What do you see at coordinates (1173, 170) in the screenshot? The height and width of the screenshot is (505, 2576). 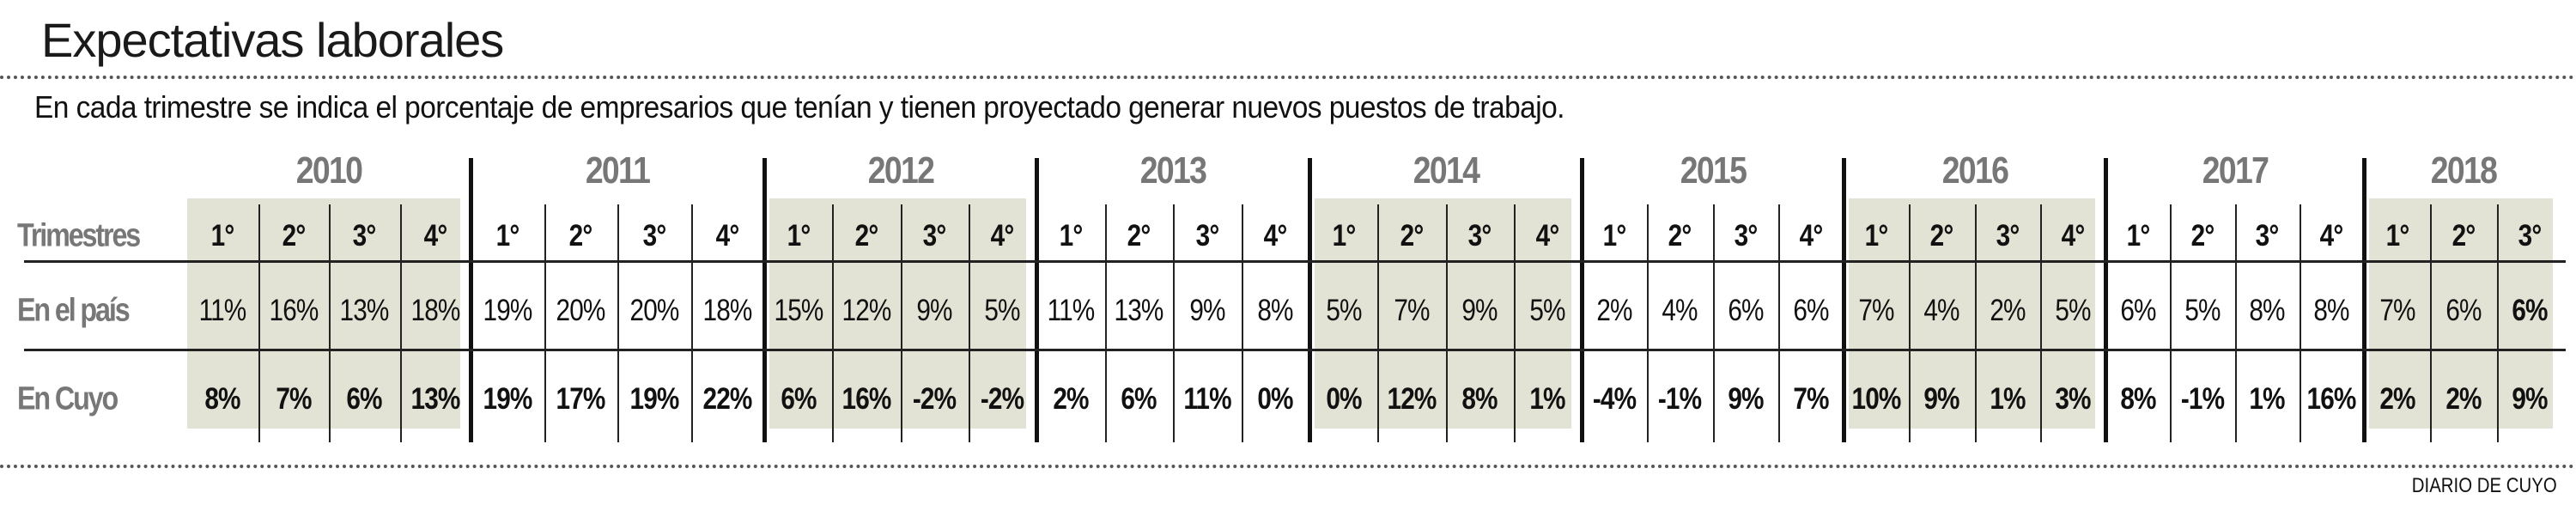 I see `year-label: 2013` at bounding box center [1173, 170].